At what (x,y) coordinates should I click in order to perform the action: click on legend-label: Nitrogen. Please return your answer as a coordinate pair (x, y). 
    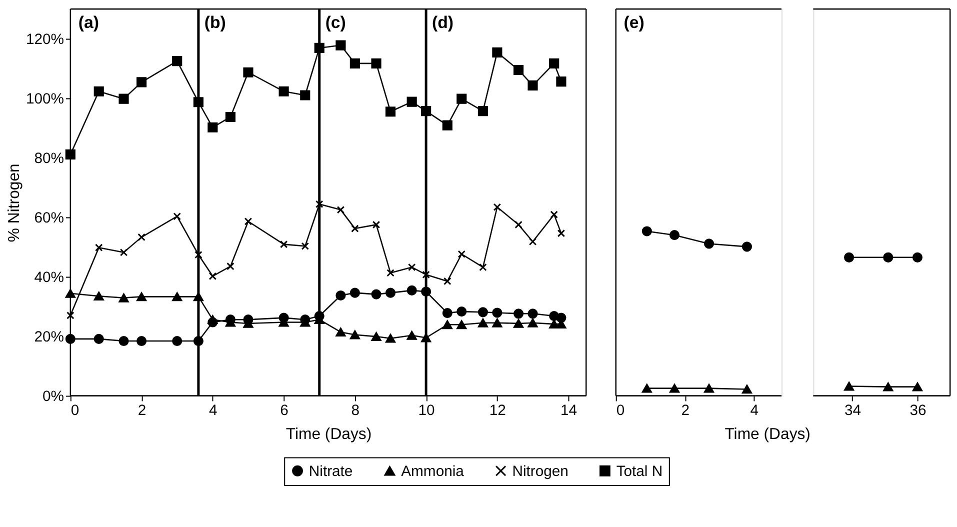
    Looking at the image, I should click on (540, 472).